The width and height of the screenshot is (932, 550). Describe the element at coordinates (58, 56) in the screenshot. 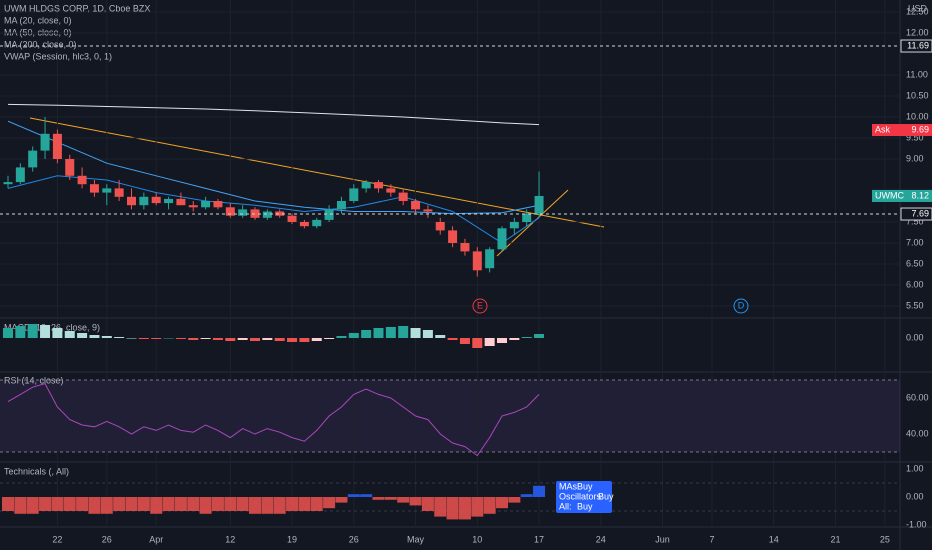

I see `indicator-legend: VWAP (Session, hlc3, 0, 1)` at that location.